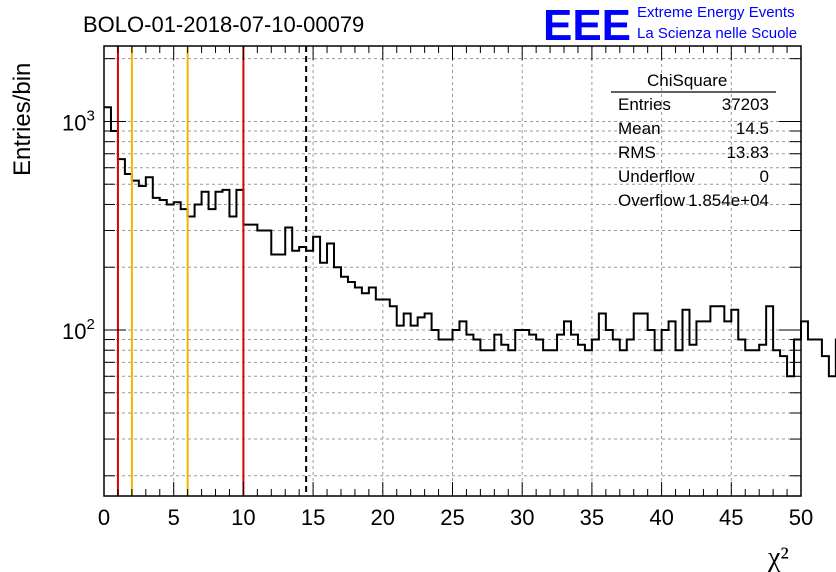 This screenshot has height=572, width=836. Describe the element at coordinates (383, 517) in the screenshot. I see `x-tick-label: 20` at that location.